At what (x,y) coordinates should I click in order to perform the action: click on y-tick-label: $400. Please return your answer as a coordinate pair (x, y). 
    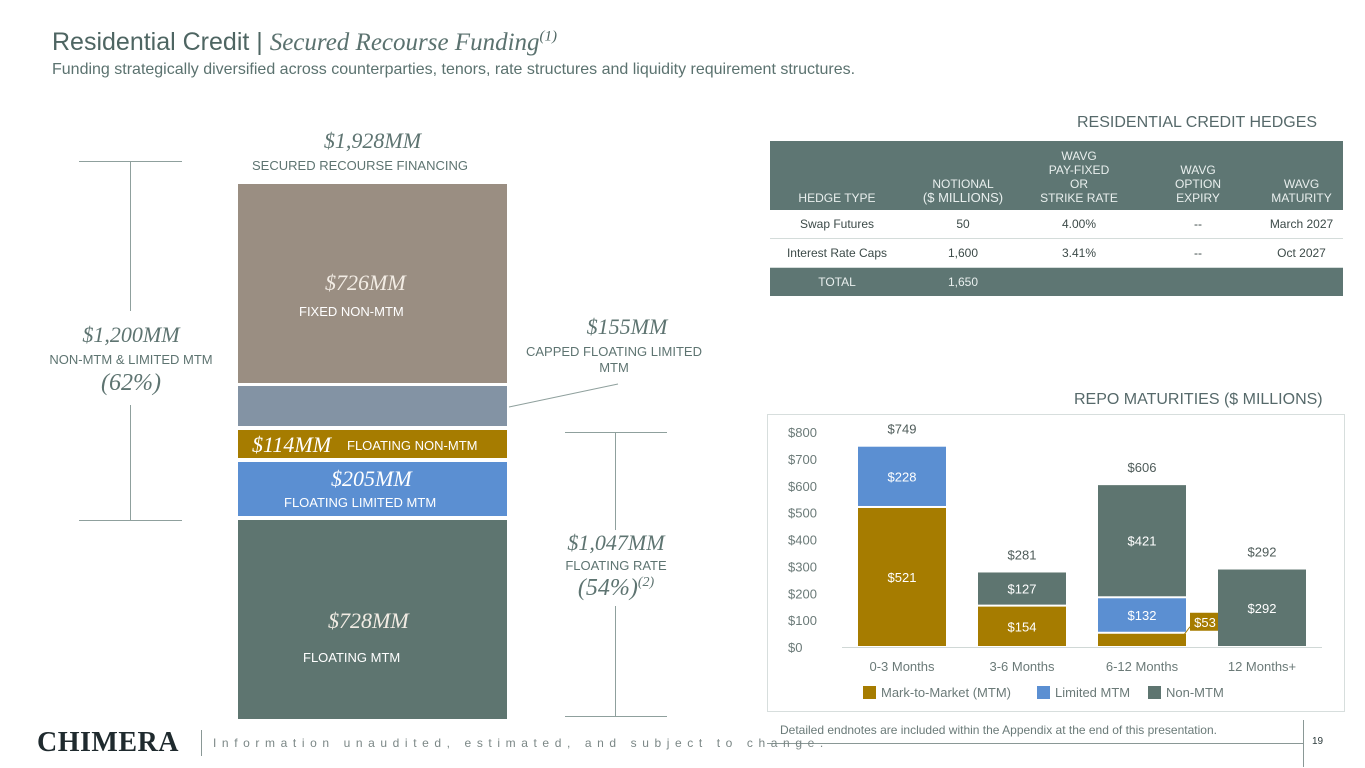
    Looking at the image, I should click on (802, 540).